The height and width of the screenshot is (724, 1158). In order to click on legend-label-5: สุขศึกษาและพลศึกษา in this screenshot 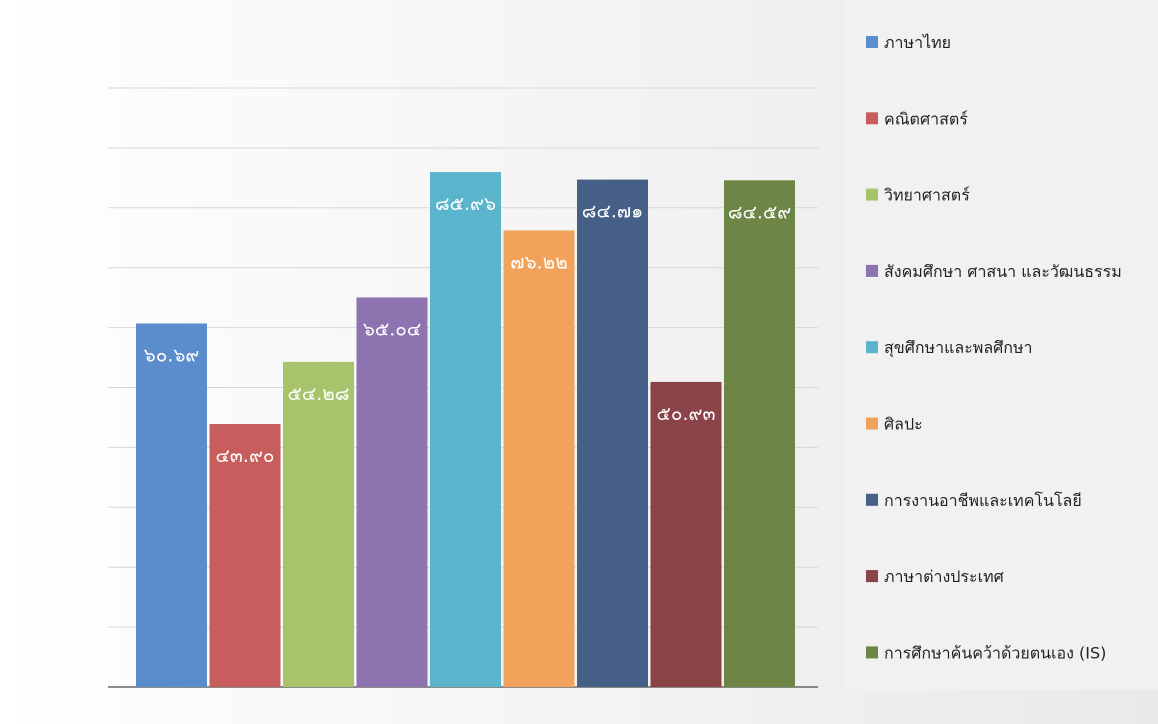, I will do `click(958, 348)`.